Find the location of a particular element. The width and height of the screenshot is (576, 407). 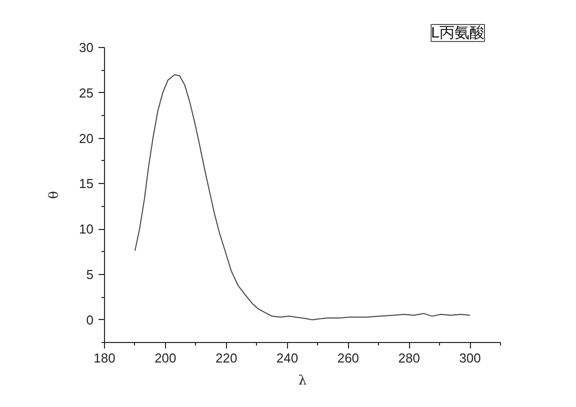

x-tick-label: 240 is located at coordinates (287, 358).